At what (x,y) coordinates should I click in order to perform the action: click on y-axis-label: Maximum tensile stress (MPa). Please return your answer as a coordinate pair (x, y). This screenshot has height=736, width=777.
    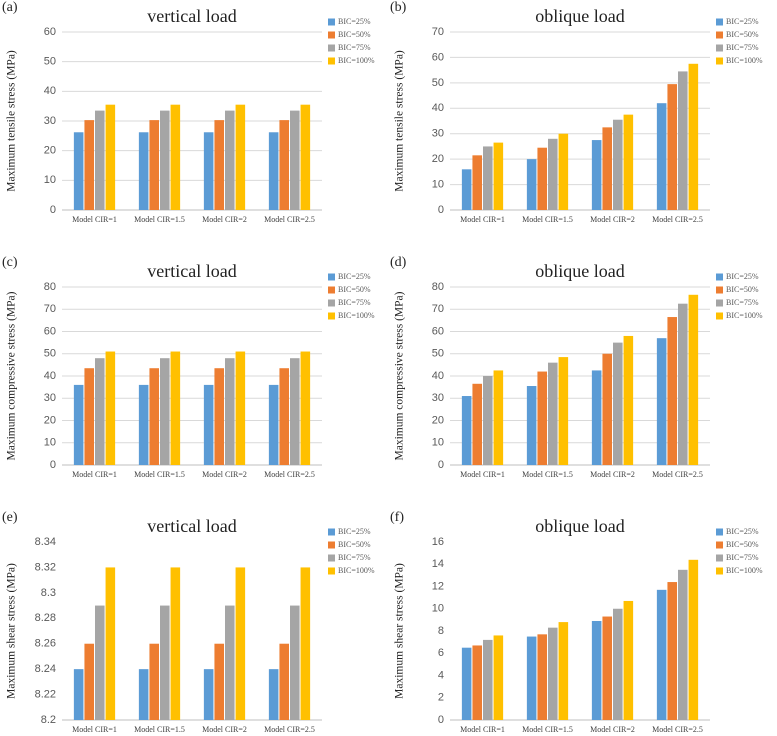
    Looking at the image, I should click on (12, 121).